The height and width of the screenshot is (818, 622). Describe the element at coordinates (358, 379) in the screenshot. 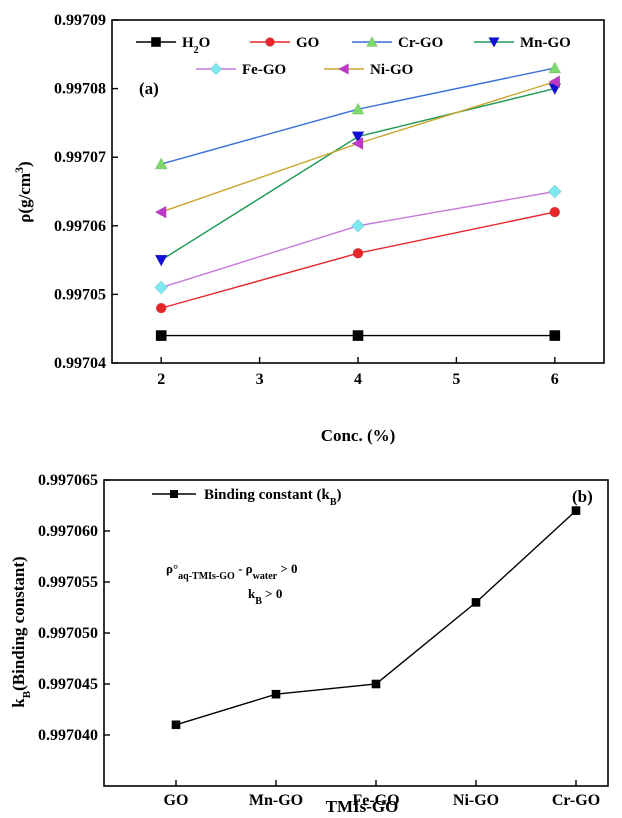

I see `x-tick-label-a: 4` at that location.